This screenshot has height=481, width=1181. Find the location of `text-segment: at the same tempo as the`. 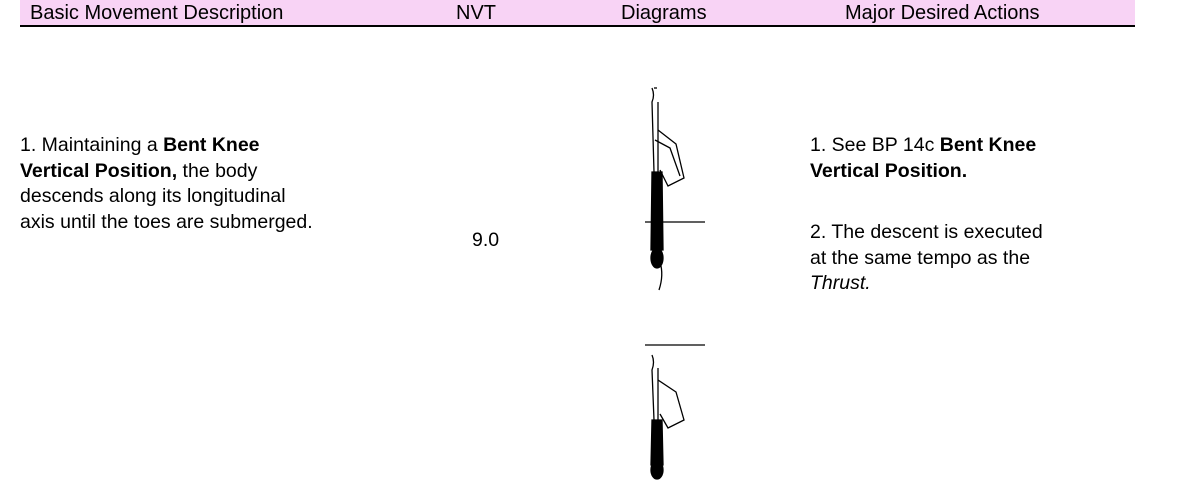

text-segment: at the same tempo as the is located at coordinates (920, 257).